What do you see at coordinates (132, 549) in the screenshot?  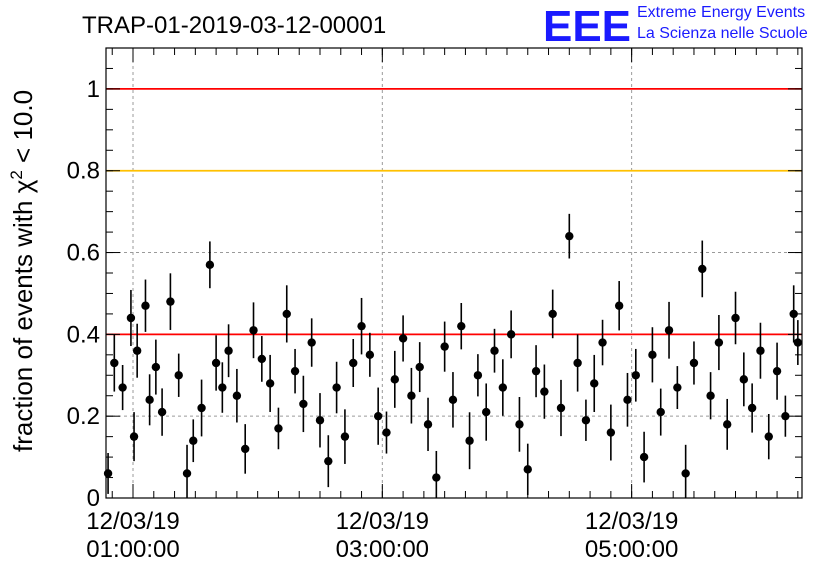 I see `x-tick-label-time: 01:00:00` at bounding box center [132, 549].